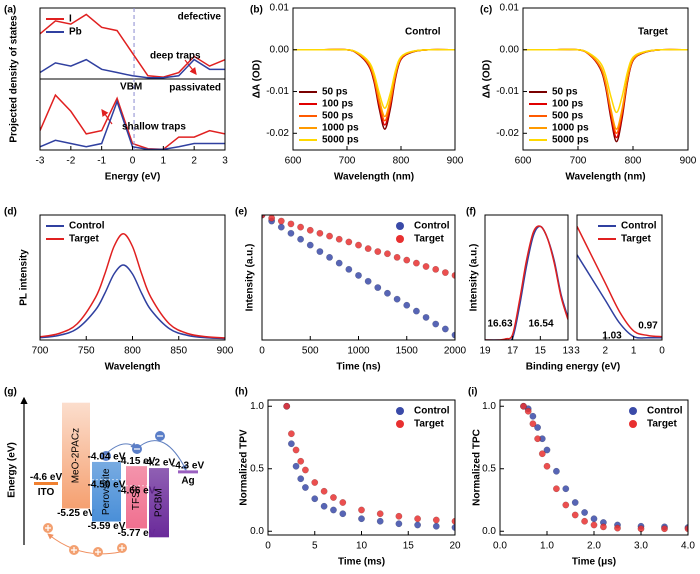 Image resolution: width=700 pixels, height=574 pixels. I want to click on y-tick-label: 0.00, so click(280, 49).